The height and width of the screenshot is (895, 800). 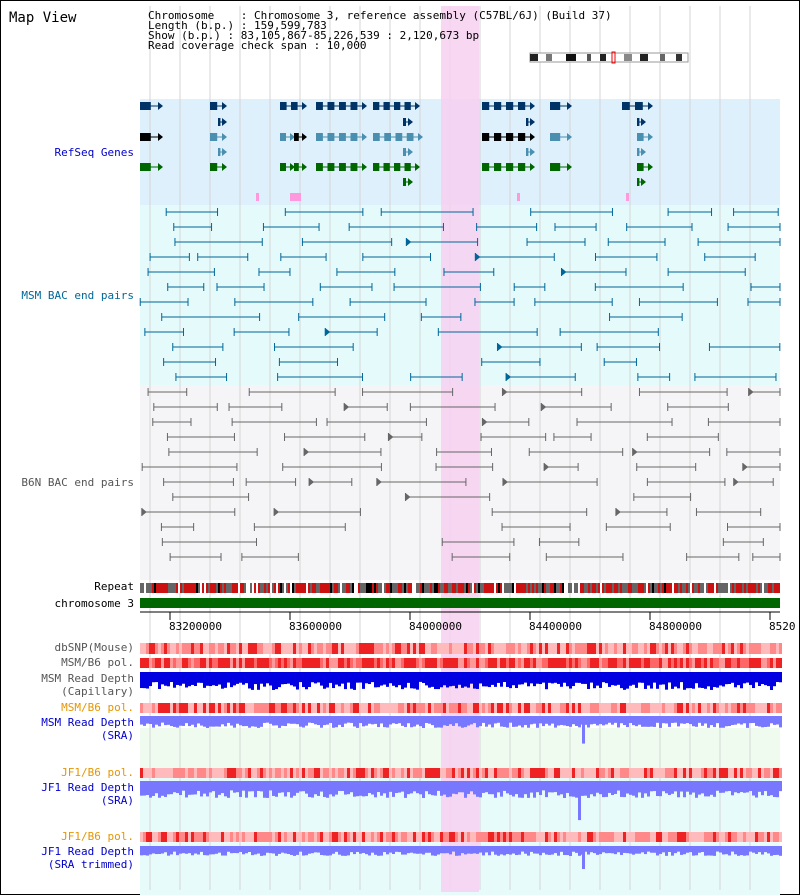 What do you see at coordinates (97, 707) in the screenshot?
I see `track-label-msm-b6-pol-sra: MSM/B6 pol.` at bounding box center [97, 707].